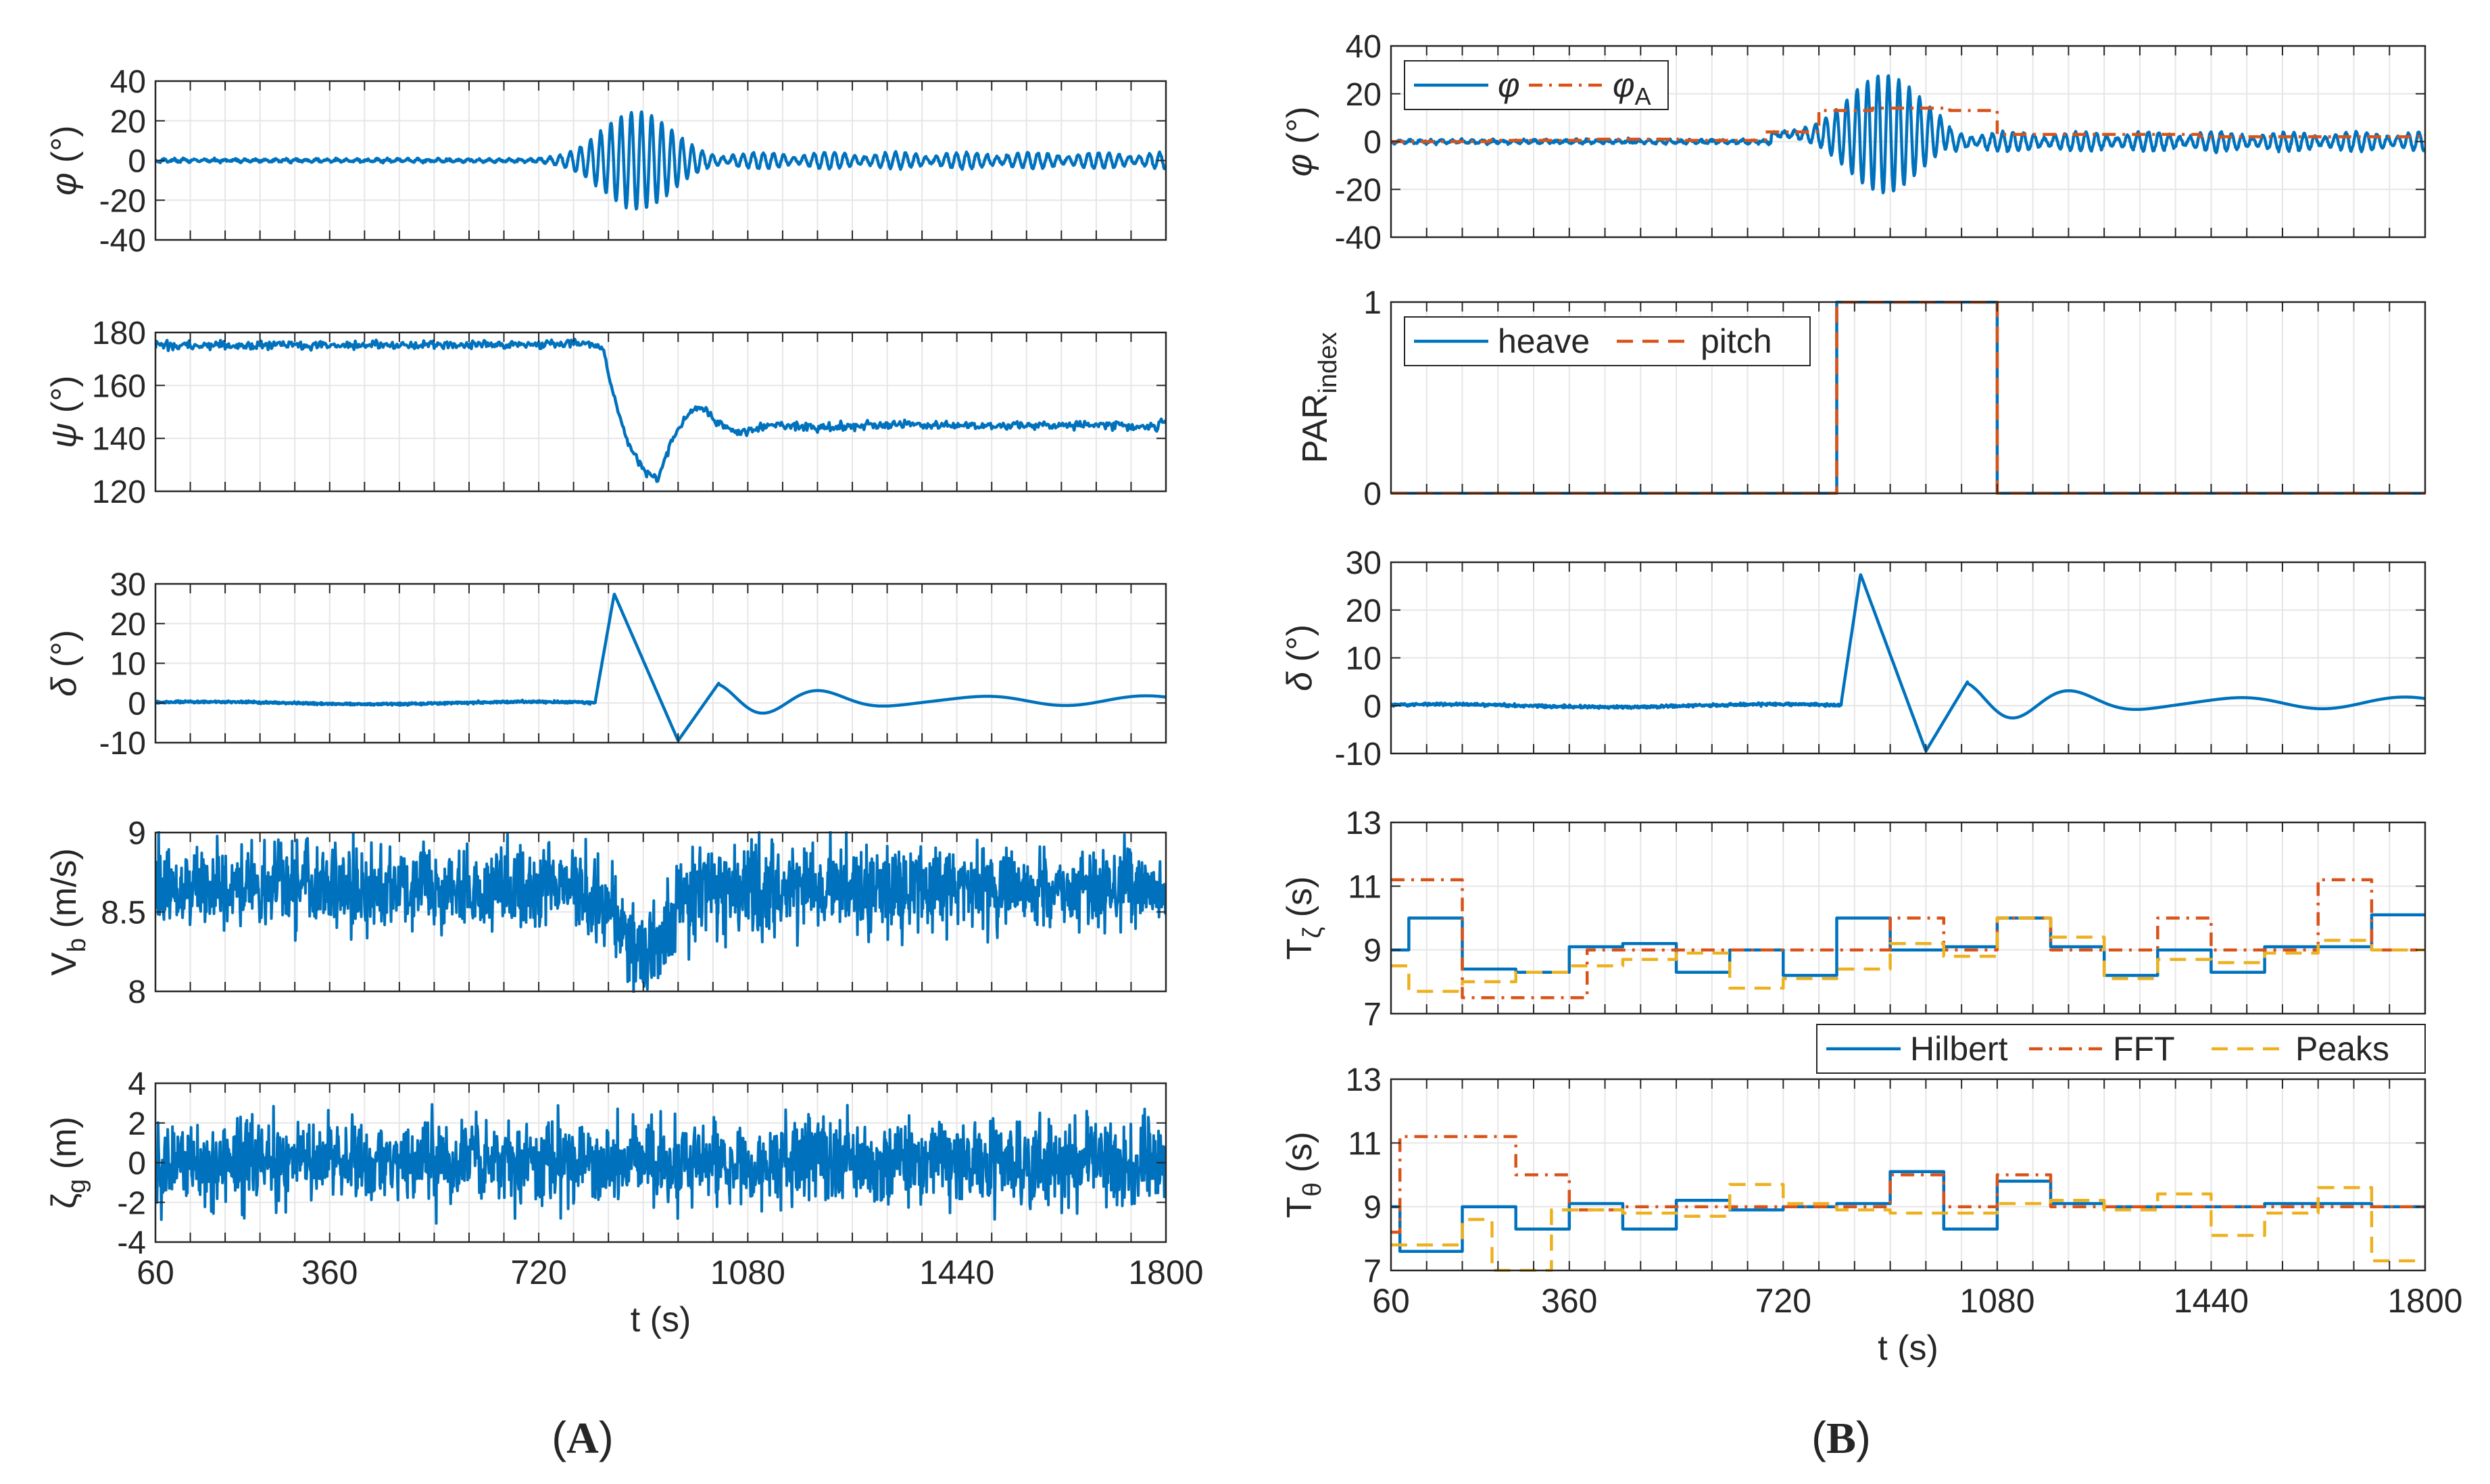 This screenshot has height=1484, width=2490. Describe the element at coordinates (1841, 1438) in the screenshot. I see `panel-label-b: (B)` at that location.